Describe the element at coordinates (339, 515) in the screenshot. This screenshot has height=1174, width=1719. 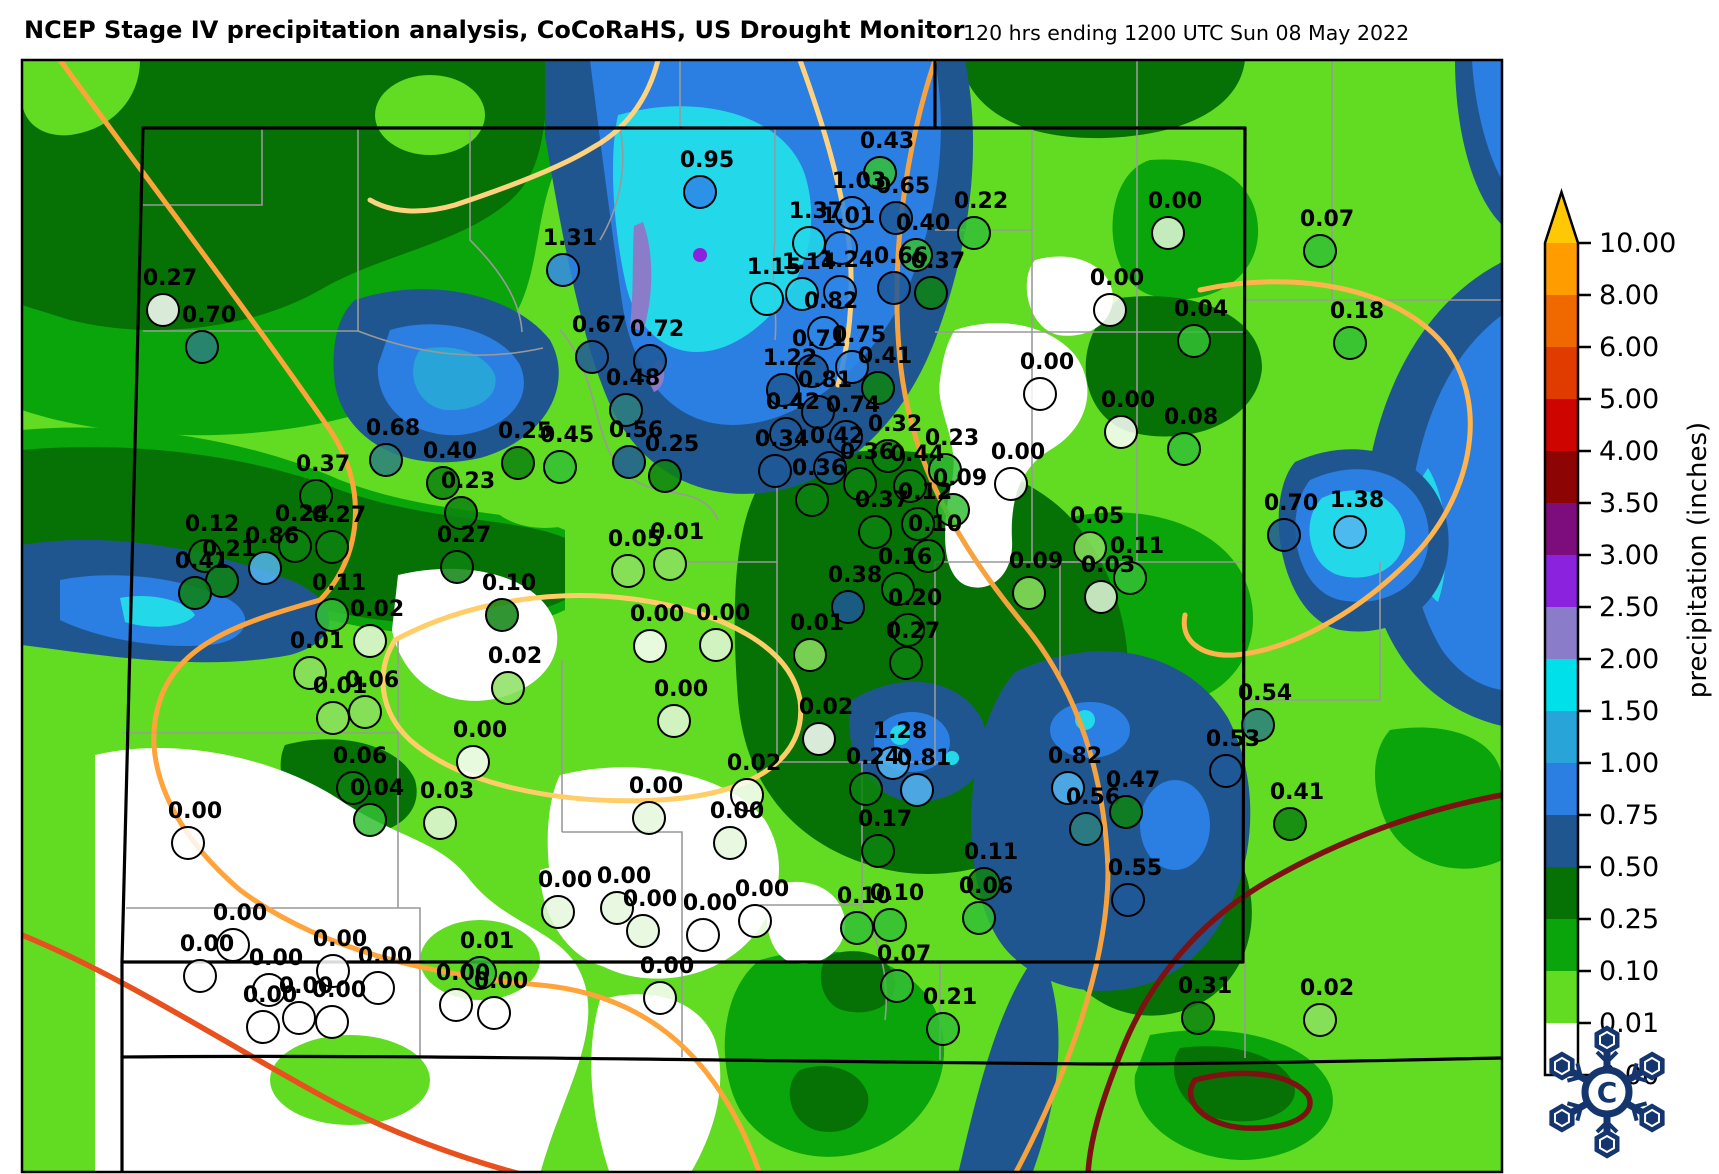
I see `station-value: 0.27` at that location.